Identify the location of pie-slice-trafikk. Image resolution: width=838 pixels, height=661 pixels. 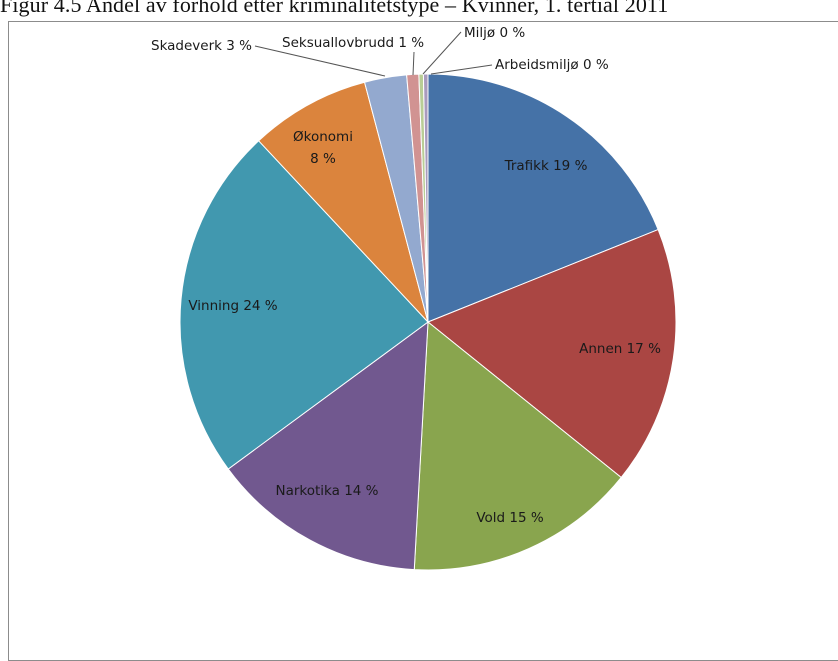
(543, 198).